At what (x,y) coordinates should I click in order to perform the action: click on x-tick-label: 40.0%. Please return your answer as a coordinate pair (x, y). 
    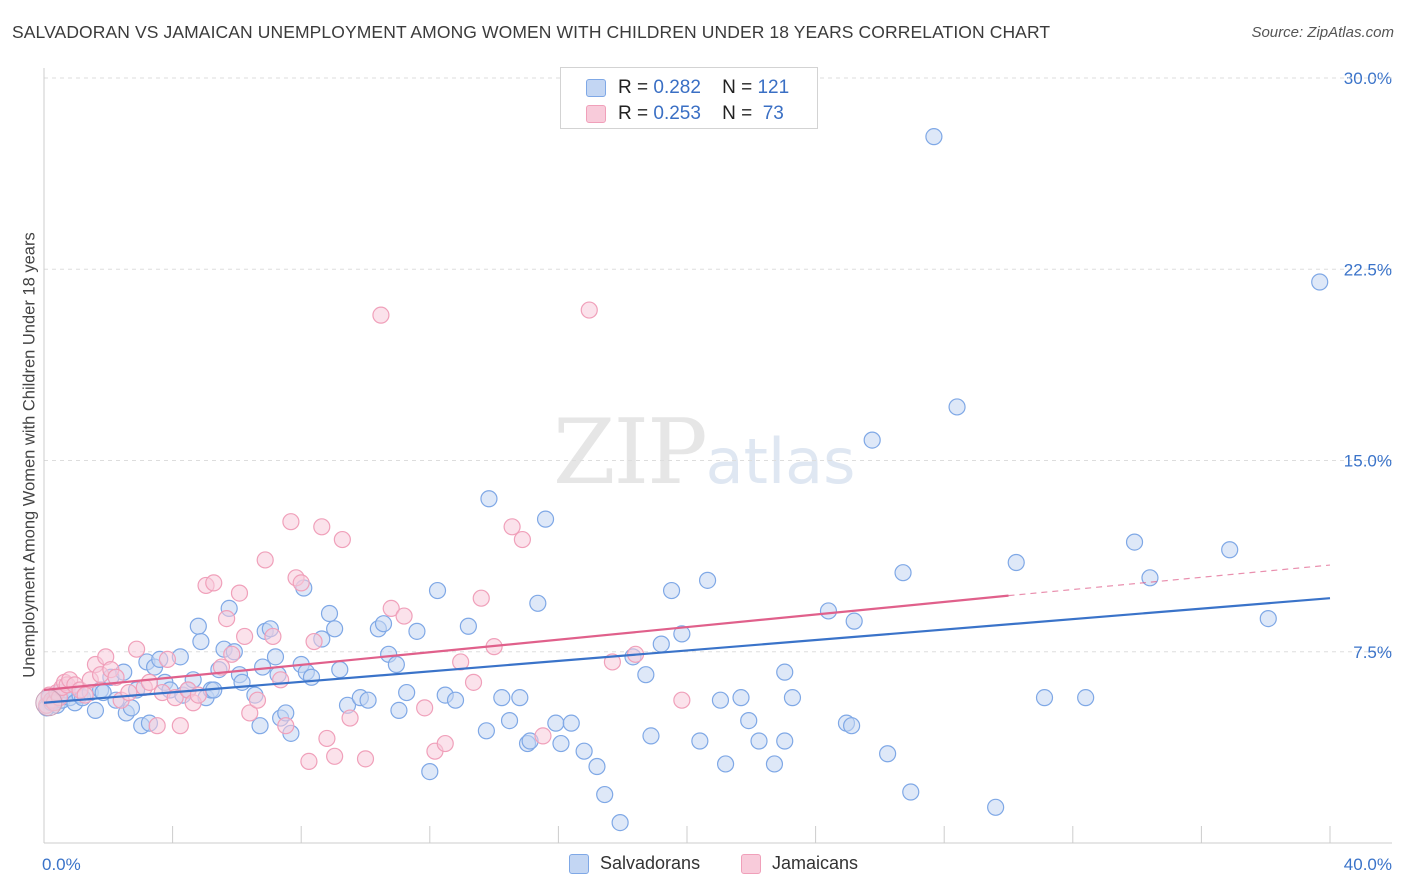
    Looking at the image, I should click on (1368, 864).